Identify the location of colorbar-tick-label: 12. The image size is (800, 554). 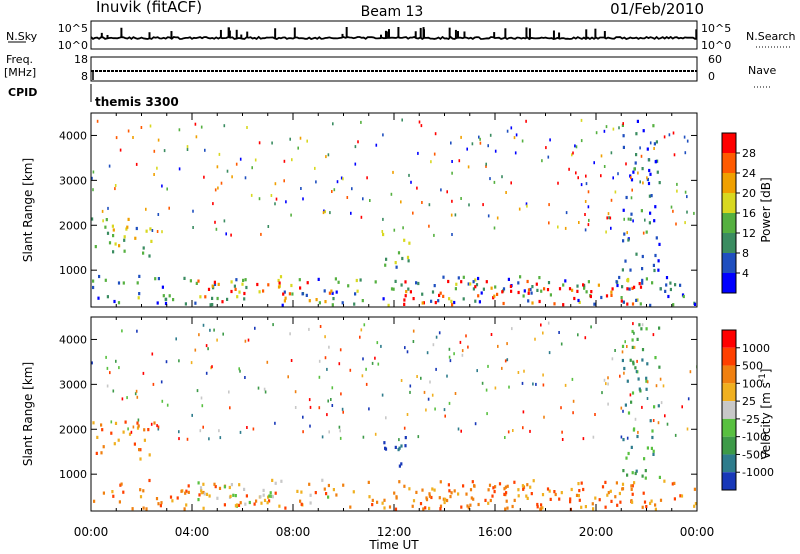
(749, 233).